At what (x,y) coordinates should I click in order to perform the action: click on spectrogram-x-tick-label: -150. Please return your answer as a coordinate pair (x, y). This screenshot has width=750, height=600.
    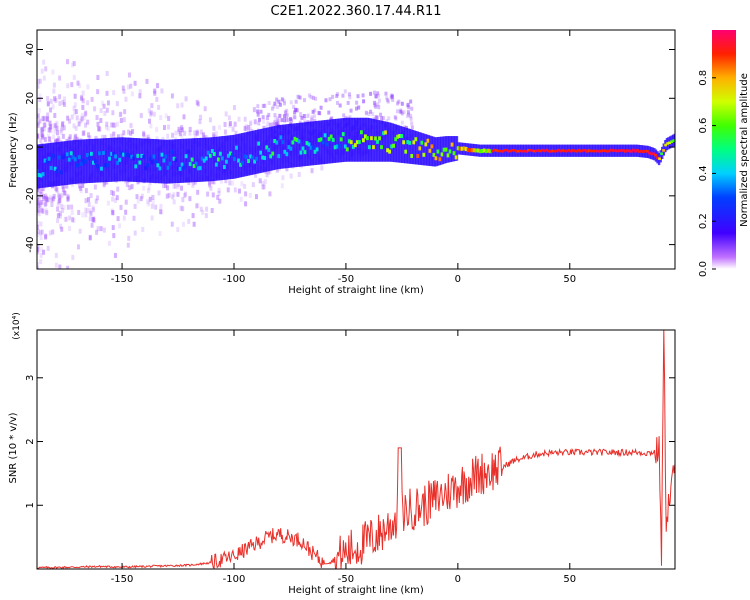
    Looking at the image, I should click on (122, 279).